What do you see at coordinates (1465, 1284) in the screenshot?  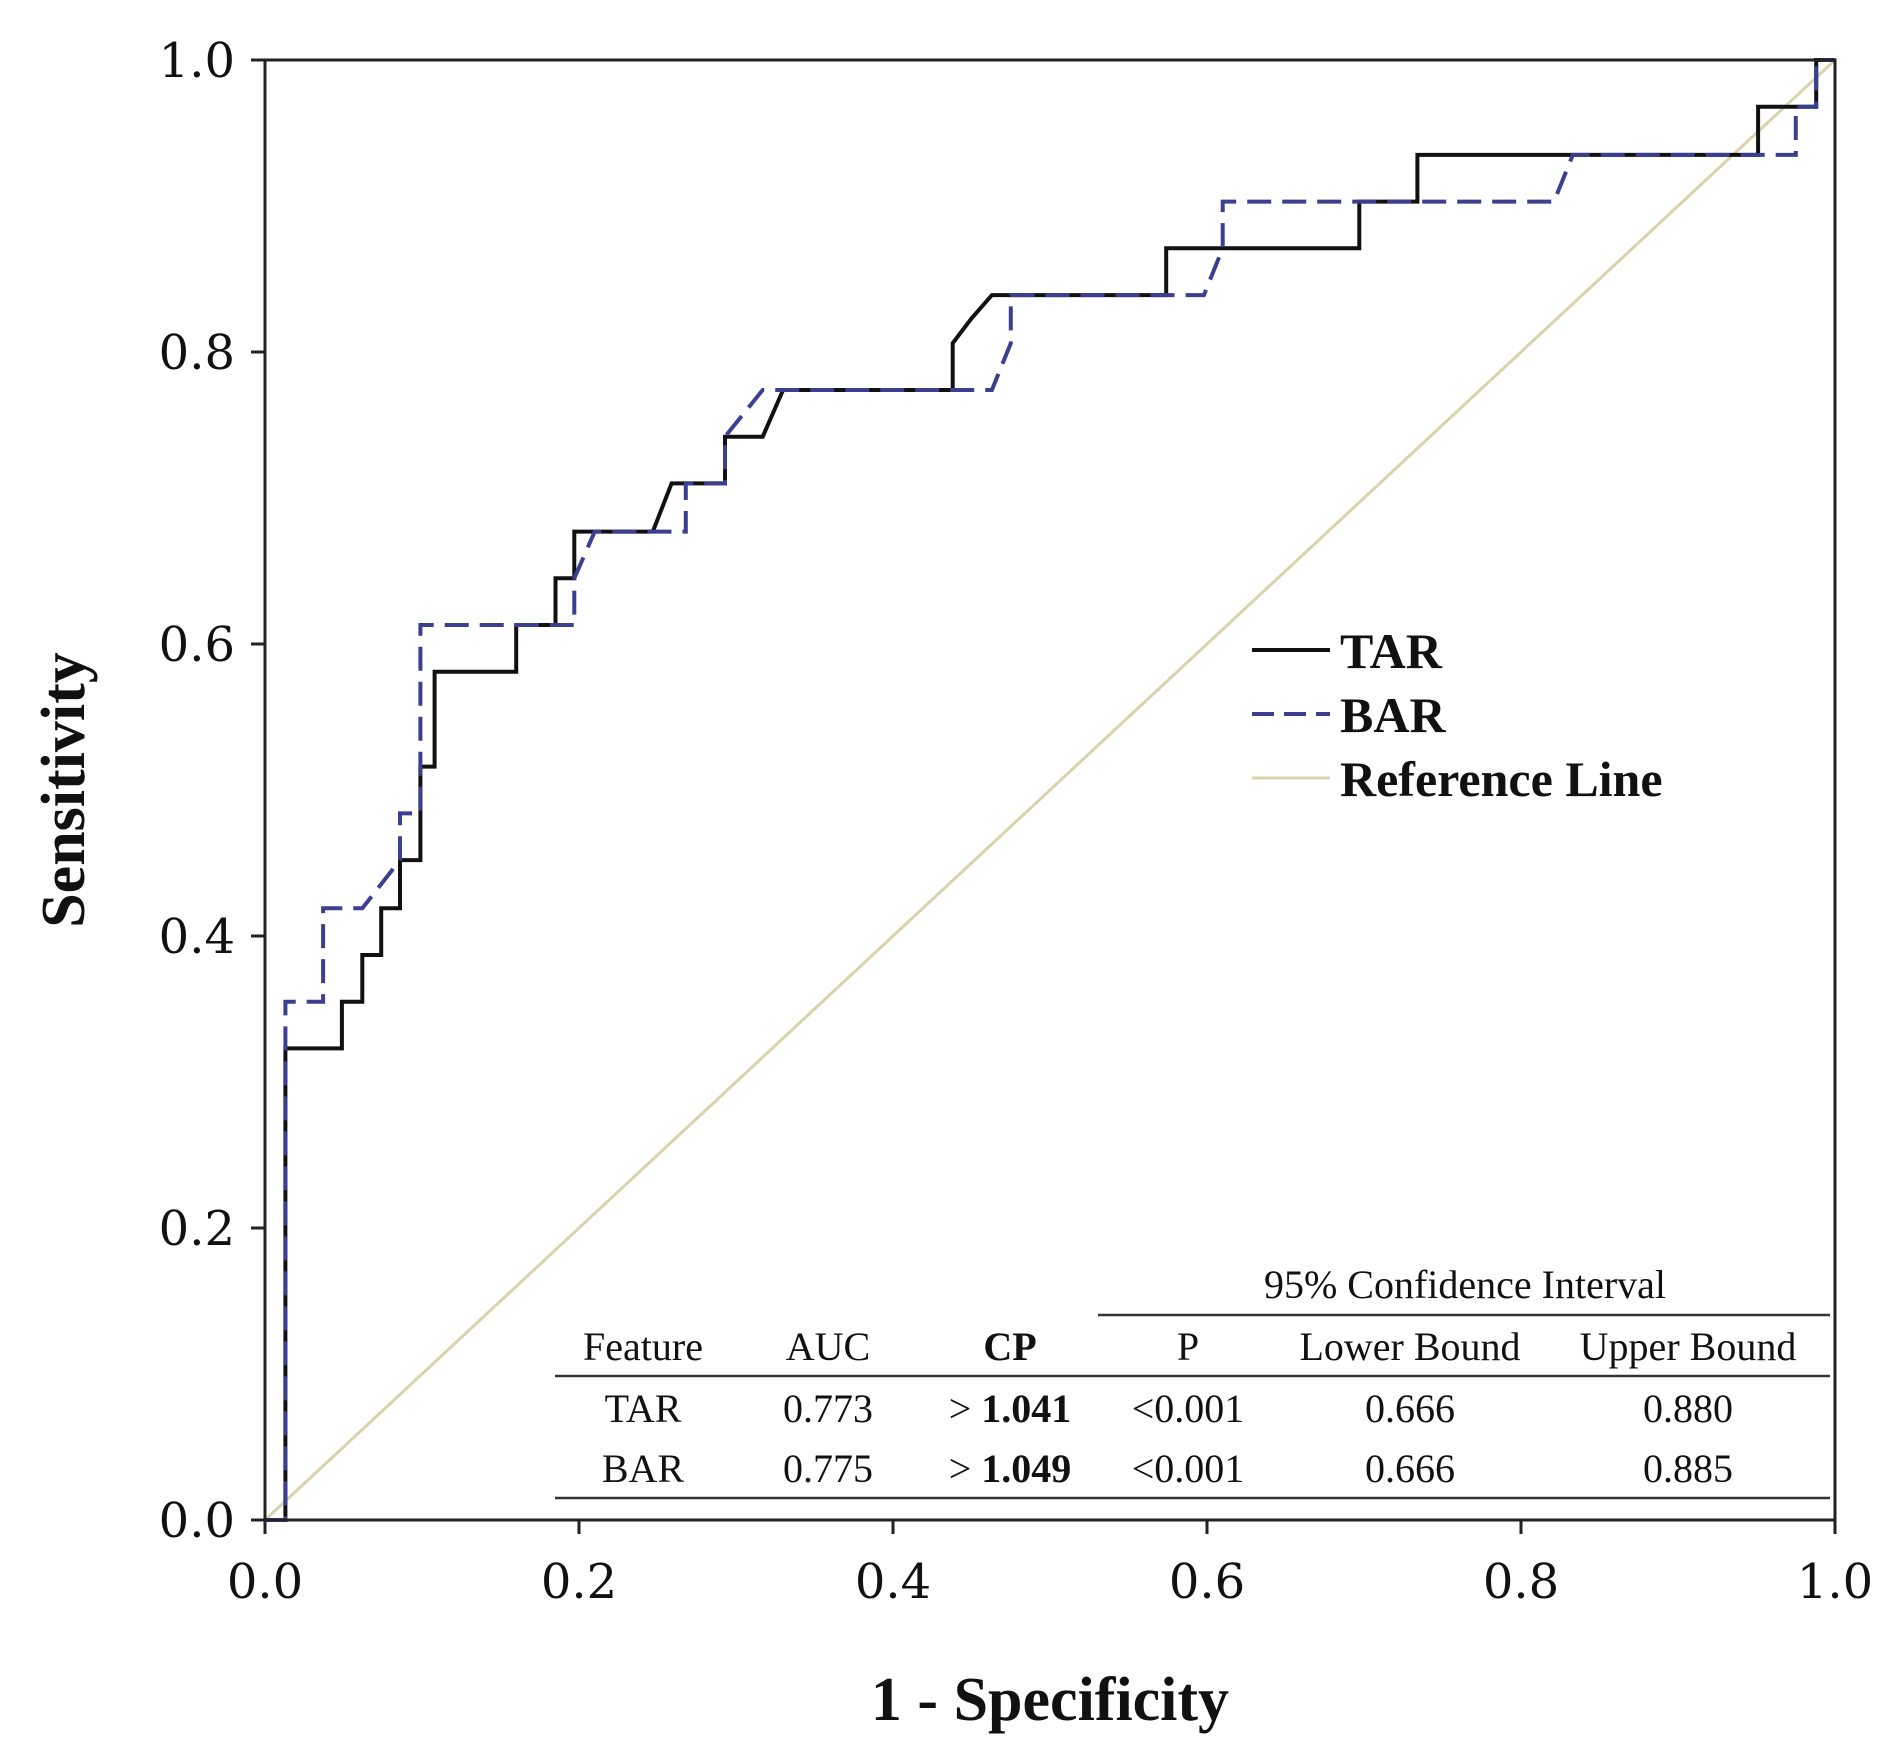 I see `table-group-header: 95% Confidence Interval` at bounding box center [1465, 1284].